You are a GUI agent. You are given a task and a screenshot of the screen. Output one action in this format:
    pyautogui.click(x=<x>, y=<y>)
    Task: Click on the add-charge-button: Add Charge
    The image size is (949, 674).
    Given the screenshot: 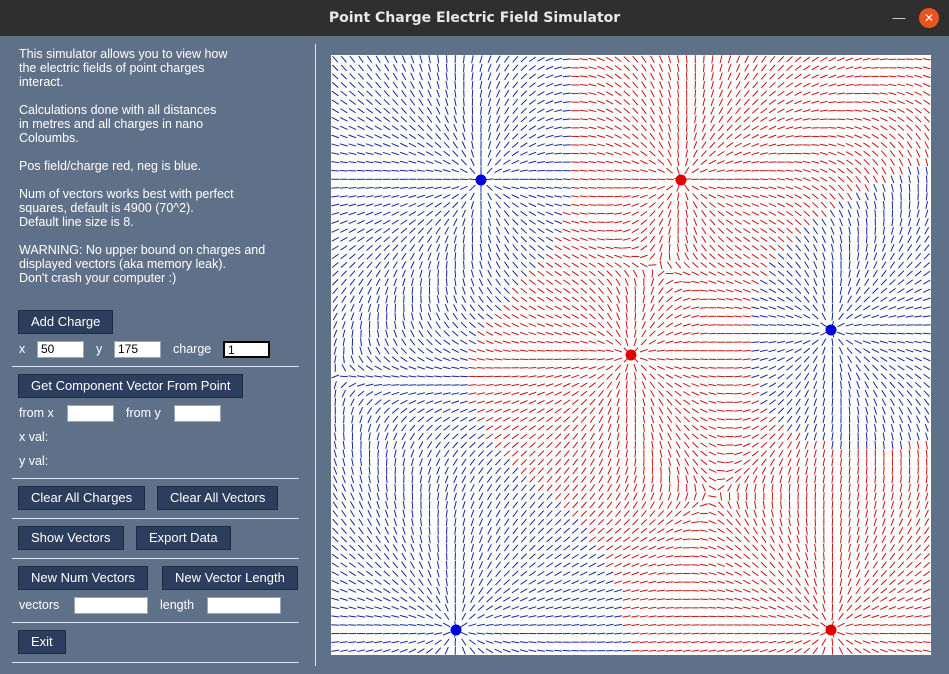 What is the action you would take?
    pyautogui.click(x=66, y=322)
    